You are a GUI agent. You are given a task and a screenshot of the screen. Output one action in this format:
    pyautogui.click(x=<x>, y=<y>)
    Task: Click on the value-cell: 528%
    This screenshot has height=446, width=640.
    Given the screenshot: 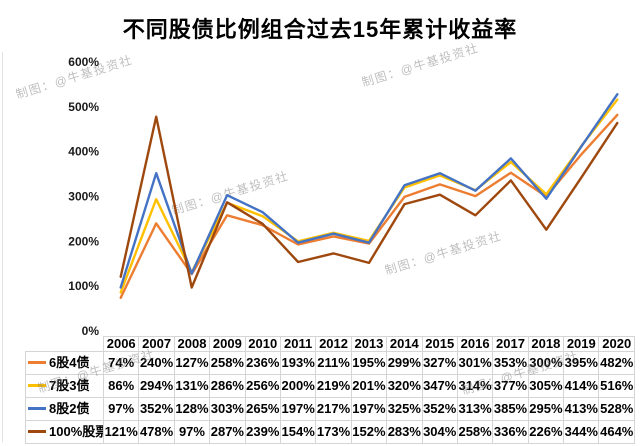 What is the action you would take?
    pyautogui.click(x=616, y=409)
    